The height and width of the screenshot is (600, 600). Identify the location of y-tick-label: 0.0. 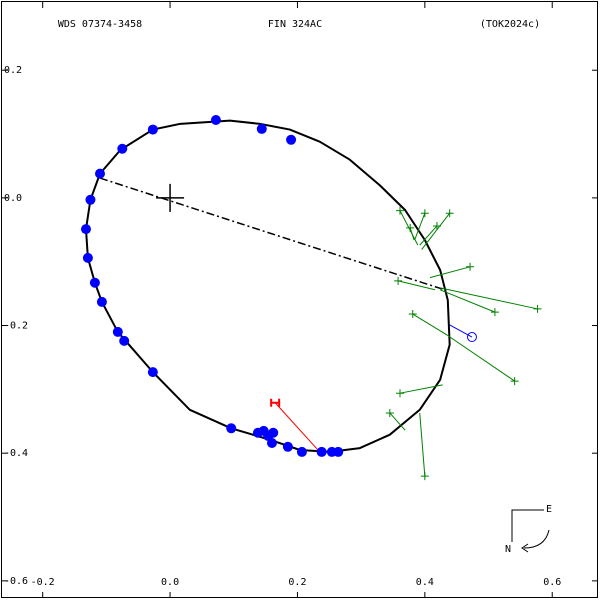
(13, 198).